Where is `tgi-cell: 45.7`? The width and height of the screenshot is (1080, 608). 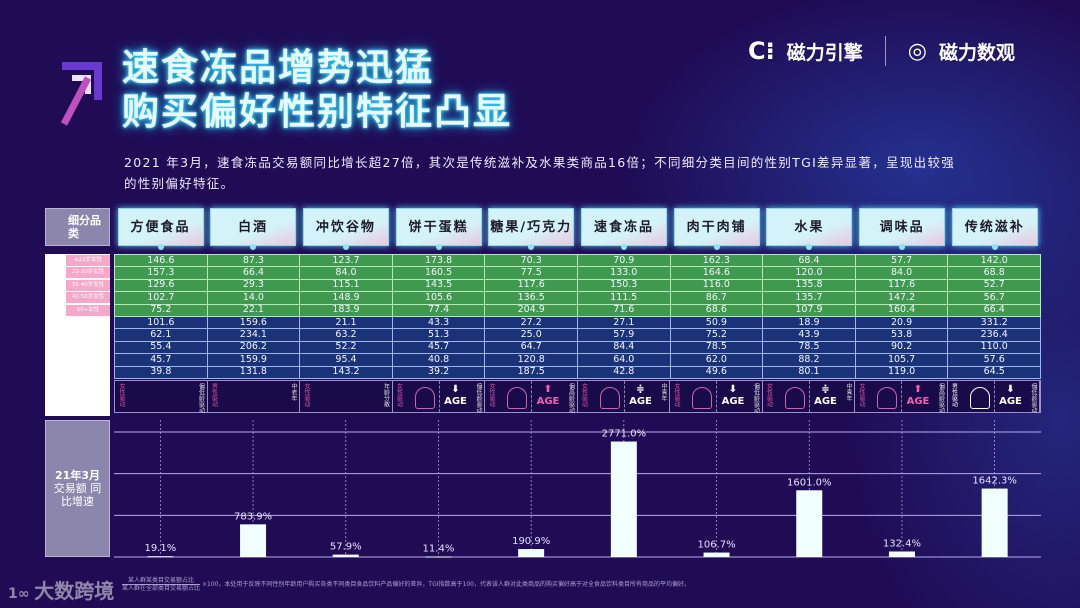
tgi-cell: 45.7 is located at coordinates (161, 360).